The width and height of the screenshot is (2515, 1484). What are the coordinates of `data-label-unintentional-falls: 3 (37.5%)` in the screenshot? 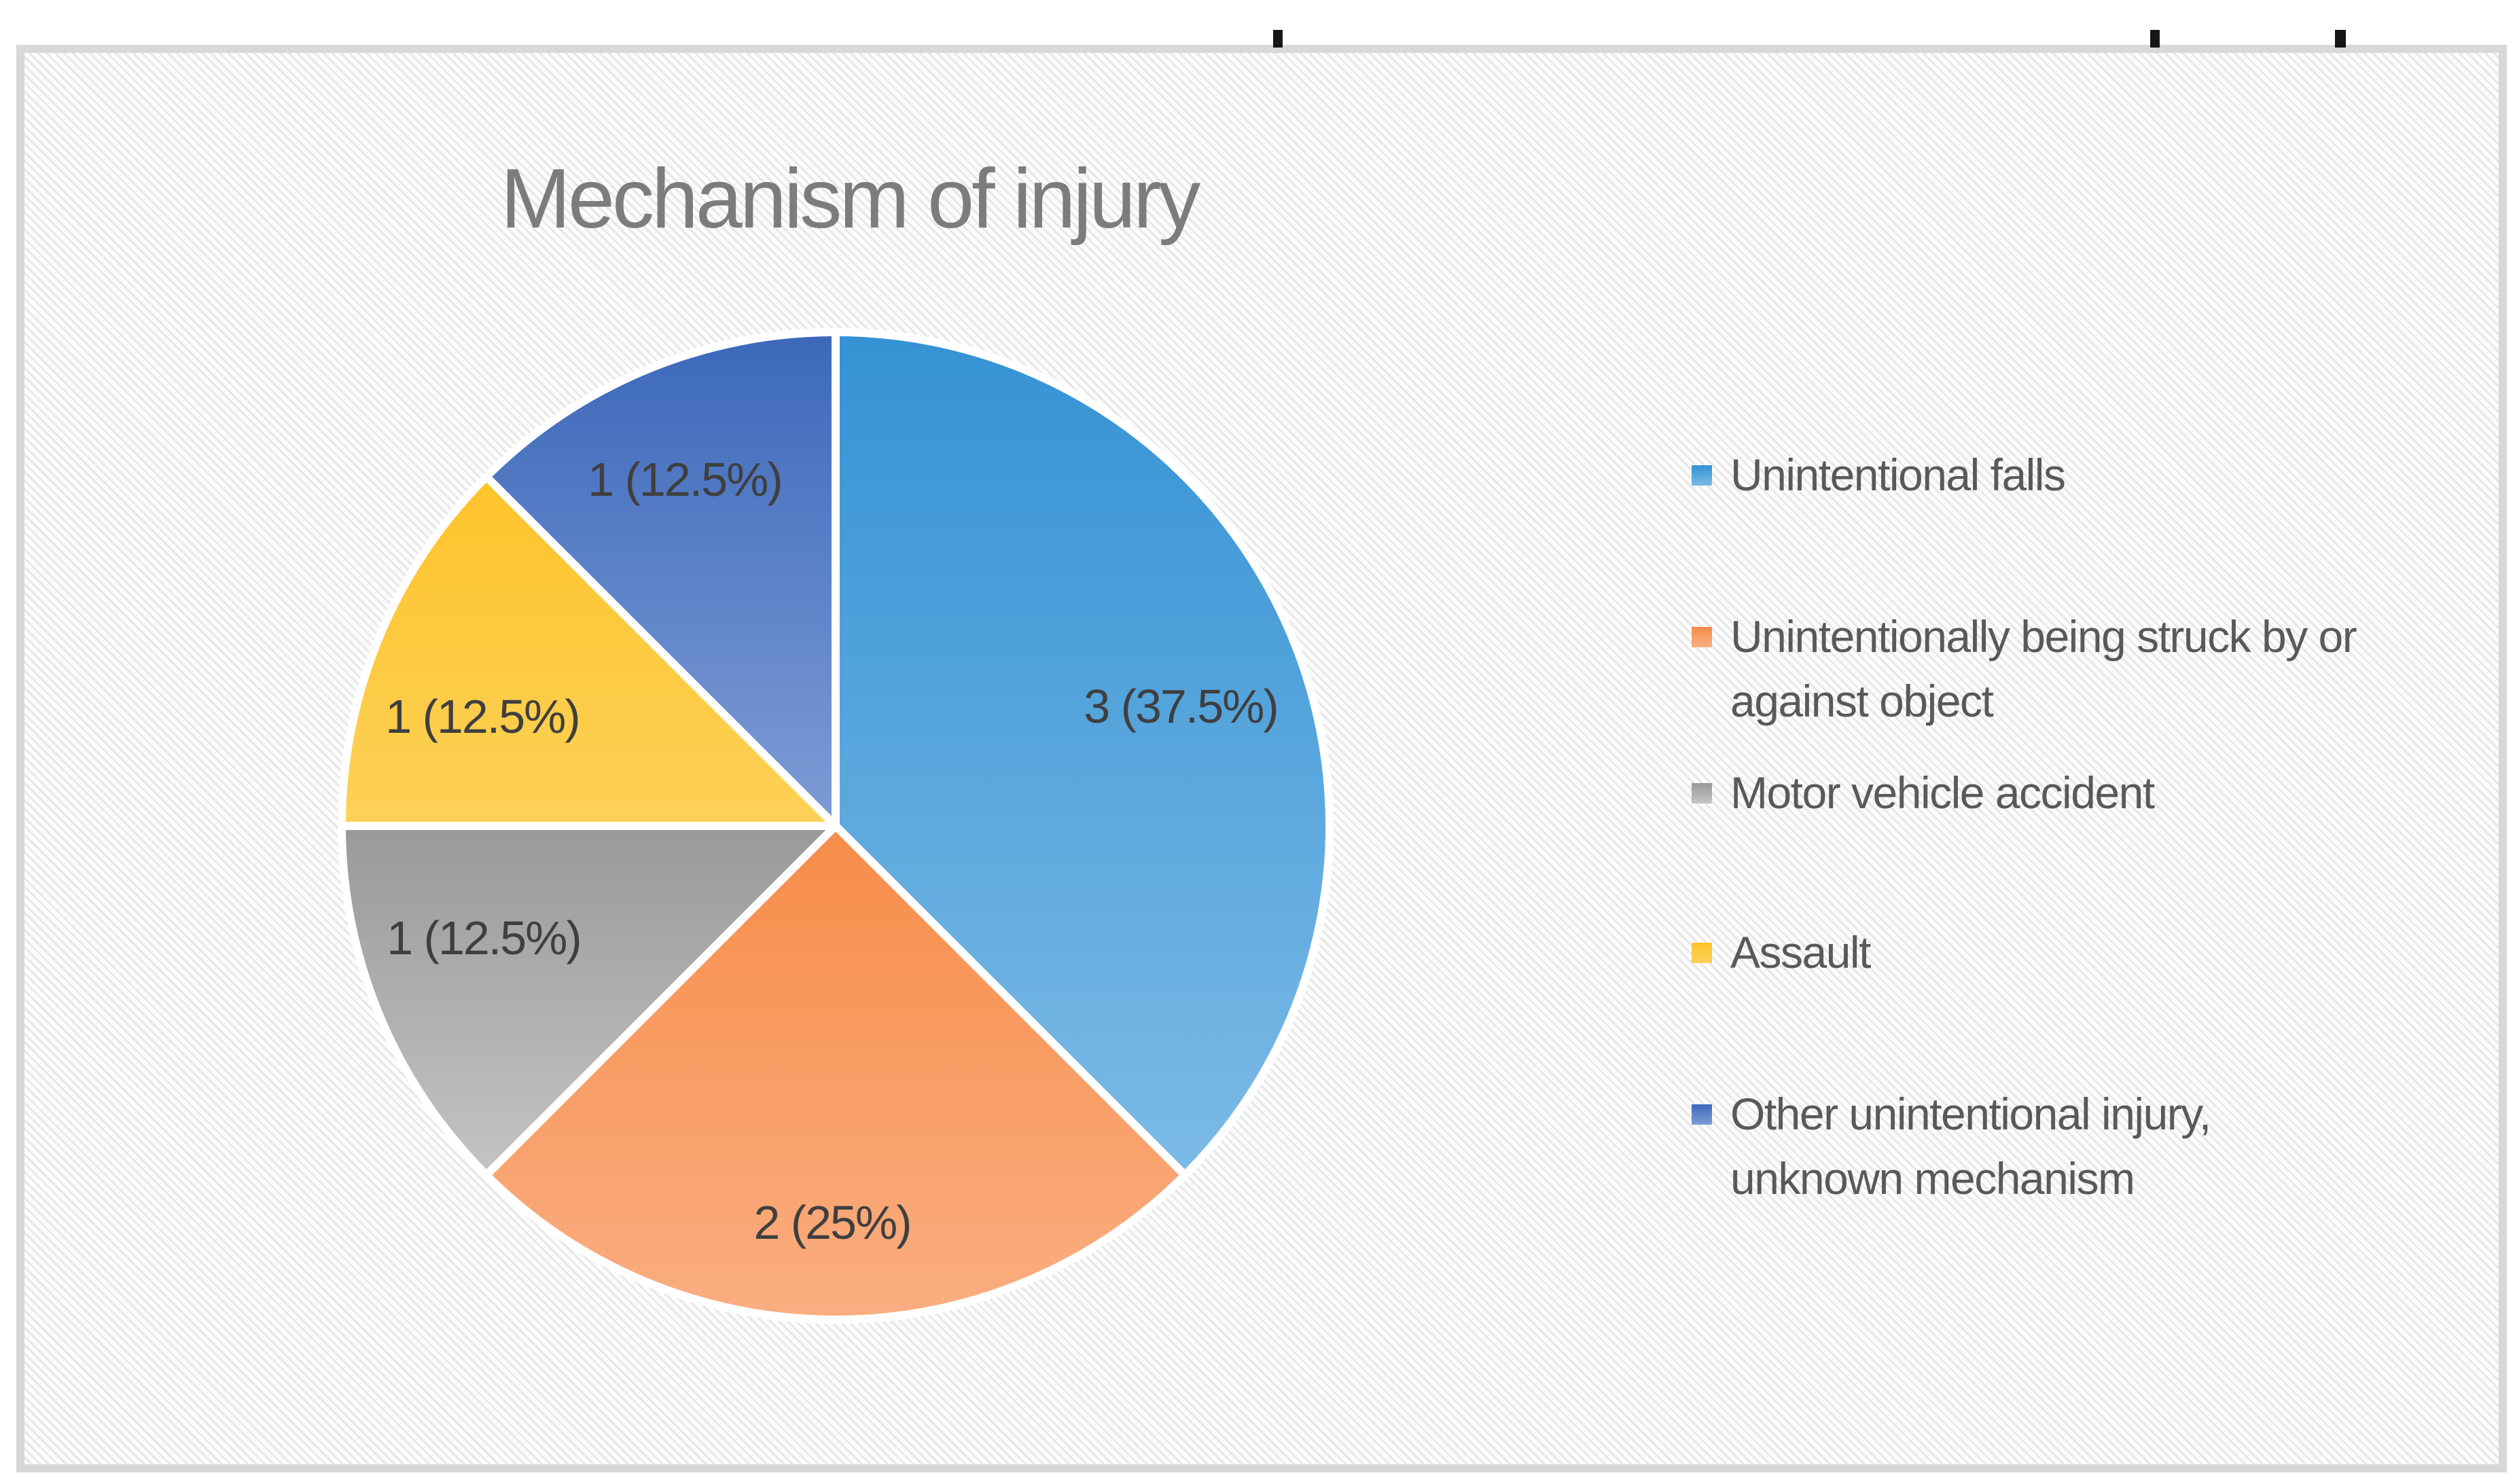 It's located at (1180, 706).